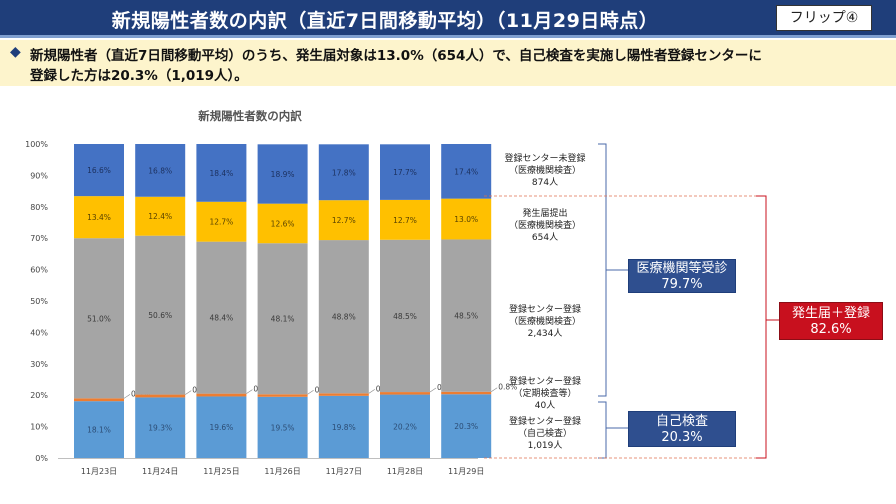  Describe the element at coordinates (682, 429) in the screenshot. I see `self-test-group-box: 自己検査 20.3%` at that location.